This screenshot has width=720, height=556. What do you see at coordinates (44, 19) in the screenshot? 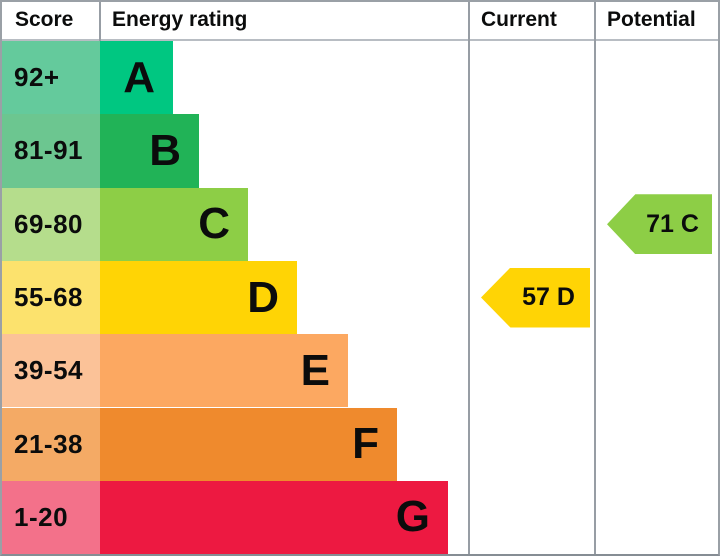
I see `header-score: Score` at bounding box center [44, 19].